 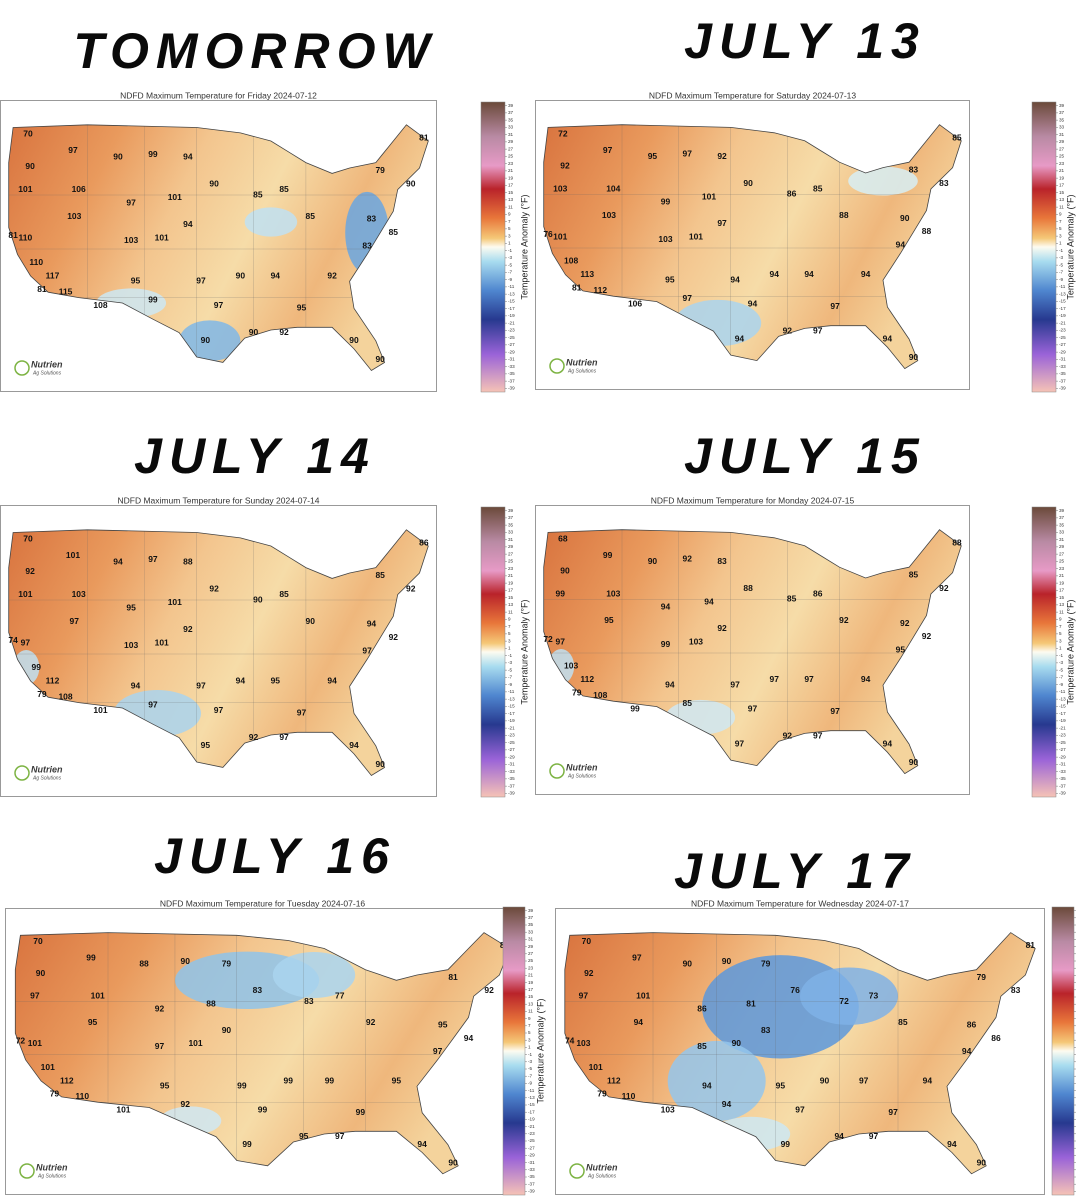 What do you see at coordinates (509, 648) in the screenshot?
I see `colorbar-tick-label: 1` at bounding box center [509, 648].